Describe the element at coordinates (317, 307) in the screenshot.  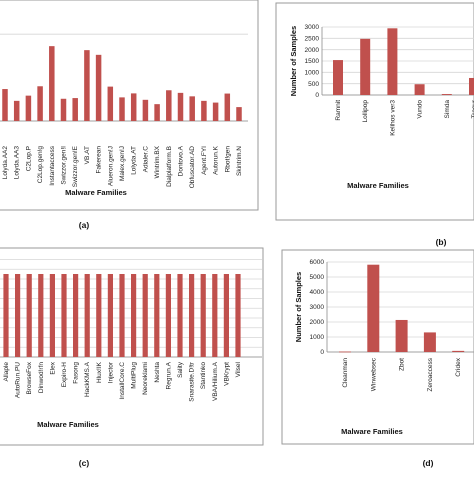
I see `y-tick-label: 3000` at that location.